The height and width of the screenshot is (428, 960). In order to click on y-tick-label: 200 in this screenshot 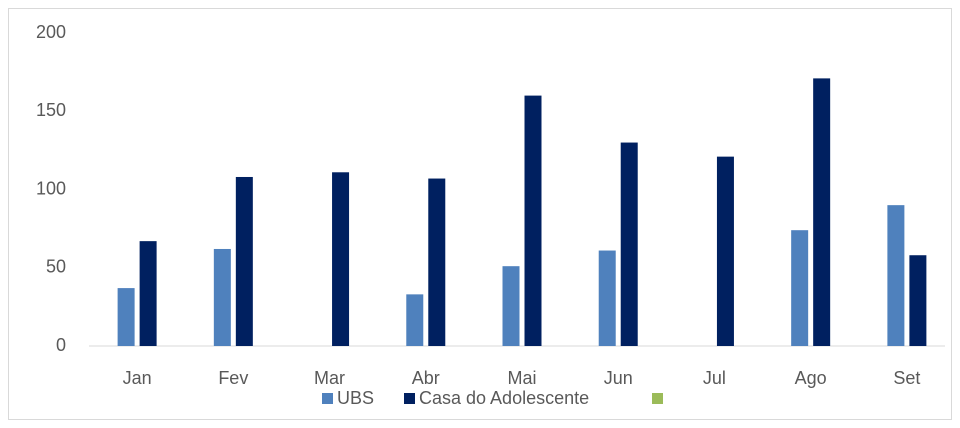, I will do `click(51, 32)`.